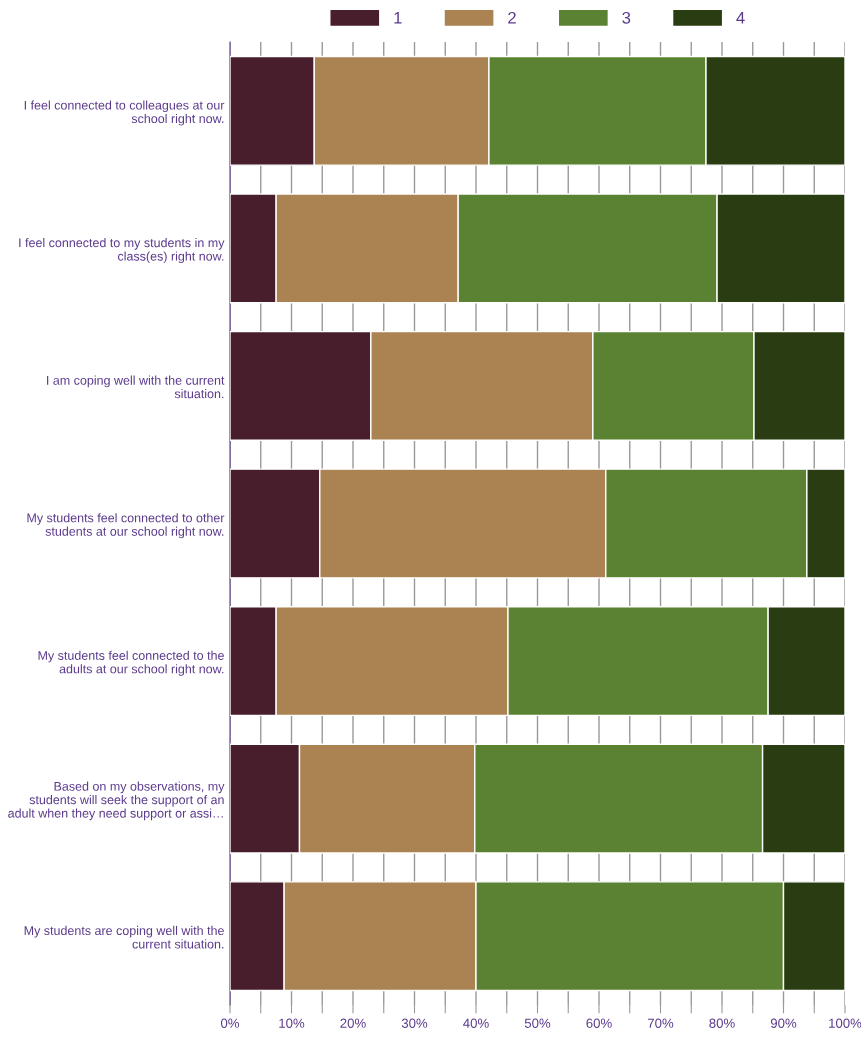 This screenshot has height=1040, width=861. Describe the element at coordinates (136, 387) in the screenshot. I see `y-tick-label: I am coping well with the current situation.` at that location.